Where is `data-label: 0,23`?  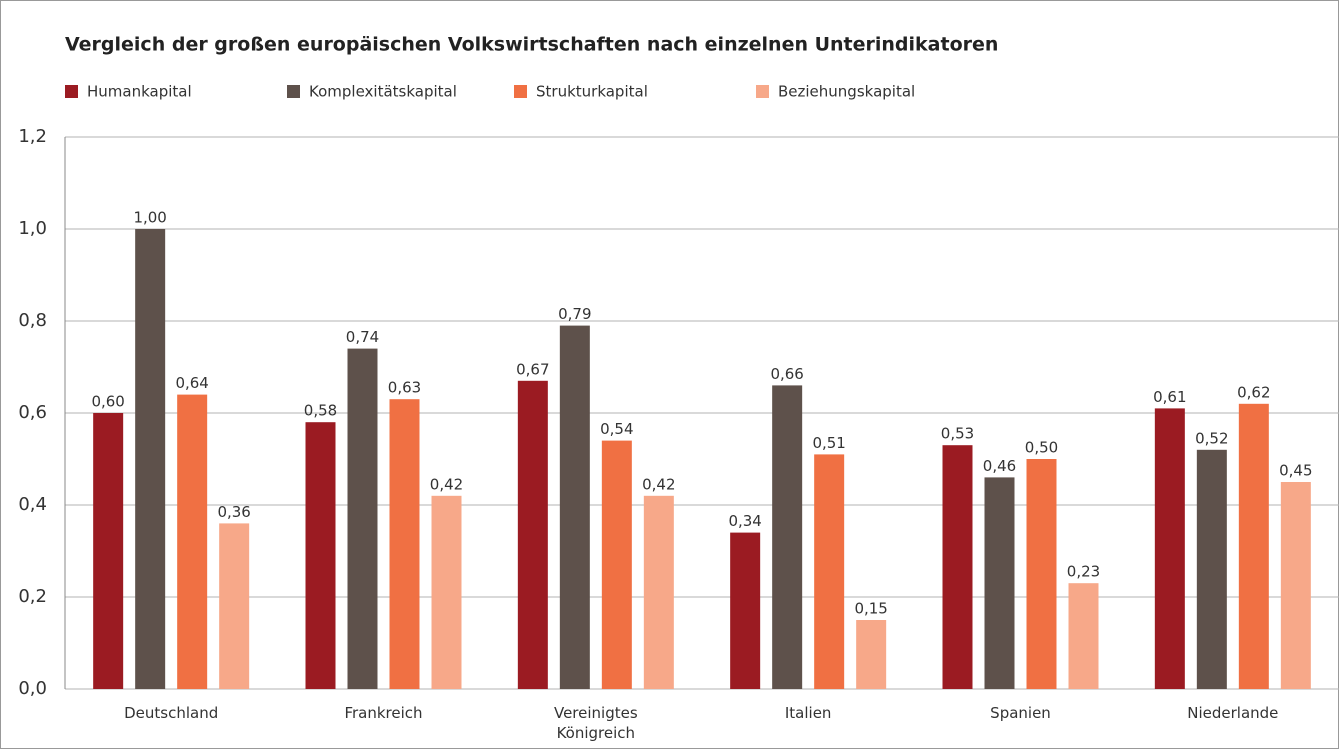 data-label: 0,23 is located at coordinates (1083, 572).